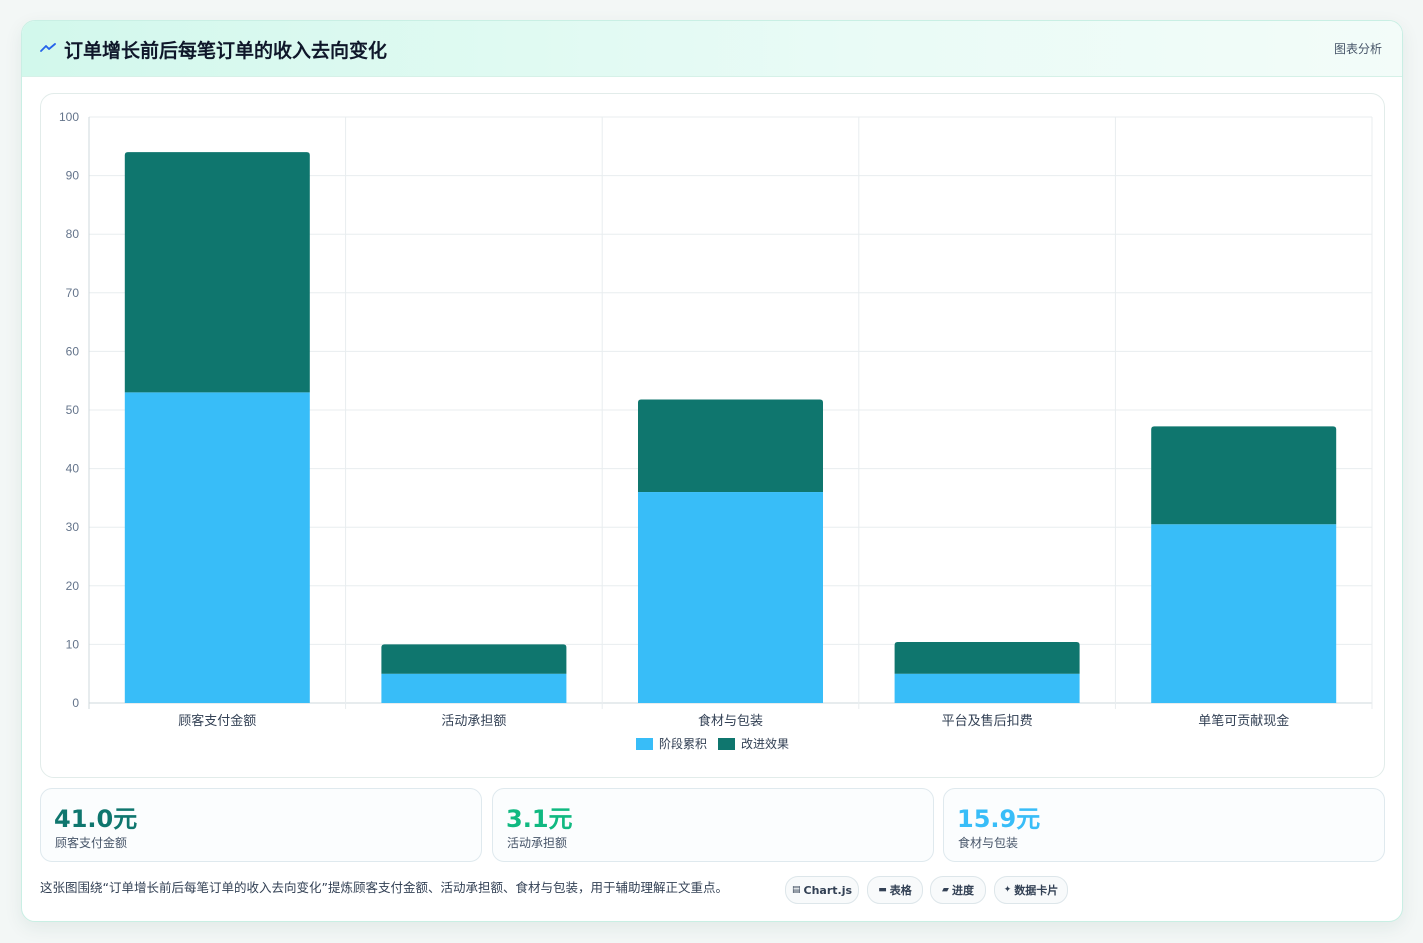  What do you see at coordinates (1164, 825) in the screenshot?
I see `stat-card-food-packaging: 15.9元 食材与包装` at bounding box center [1164, 825].